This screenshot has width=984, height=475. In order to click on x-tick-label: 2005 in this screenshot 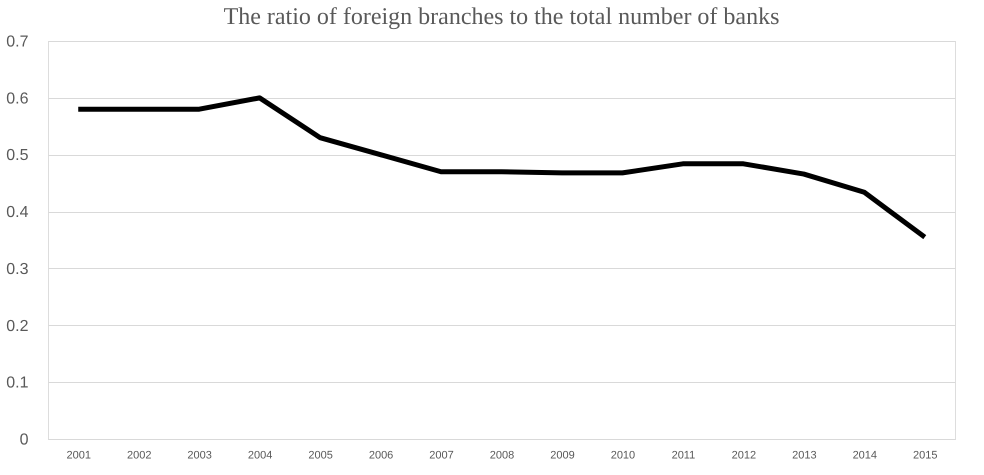, I will do `click(320, 456)`.